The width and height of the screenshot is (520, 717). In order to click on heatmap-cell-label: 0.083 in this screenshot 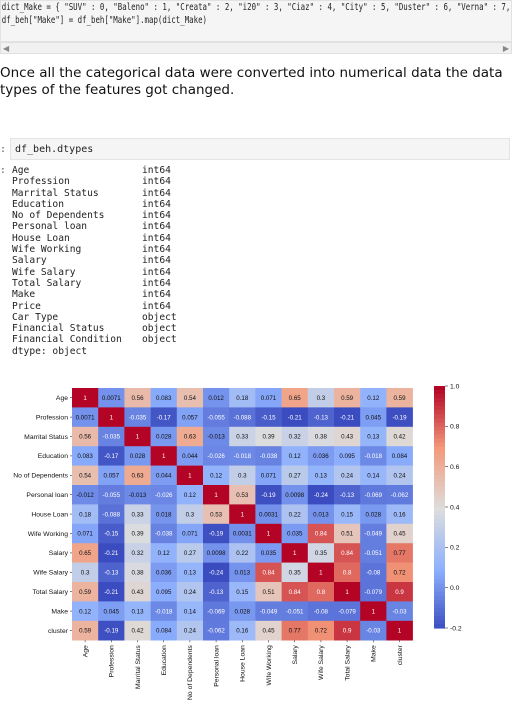, I will do `click(85, 456)`.